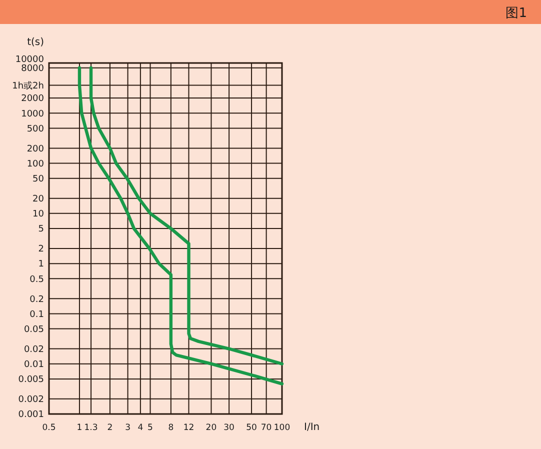 This screenshot has height=449, width=541. I want to click on y-tick-label: 1h或2h, so click(28, 86).